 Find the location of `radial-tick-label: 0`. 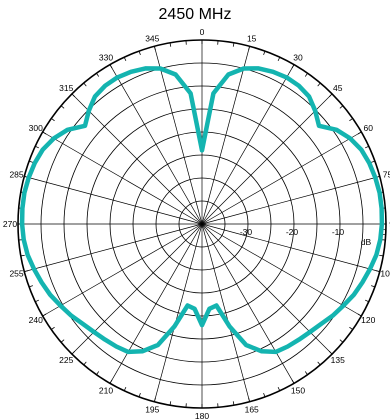

radial-tick-label: 0 is located at coordinates (384, 232).